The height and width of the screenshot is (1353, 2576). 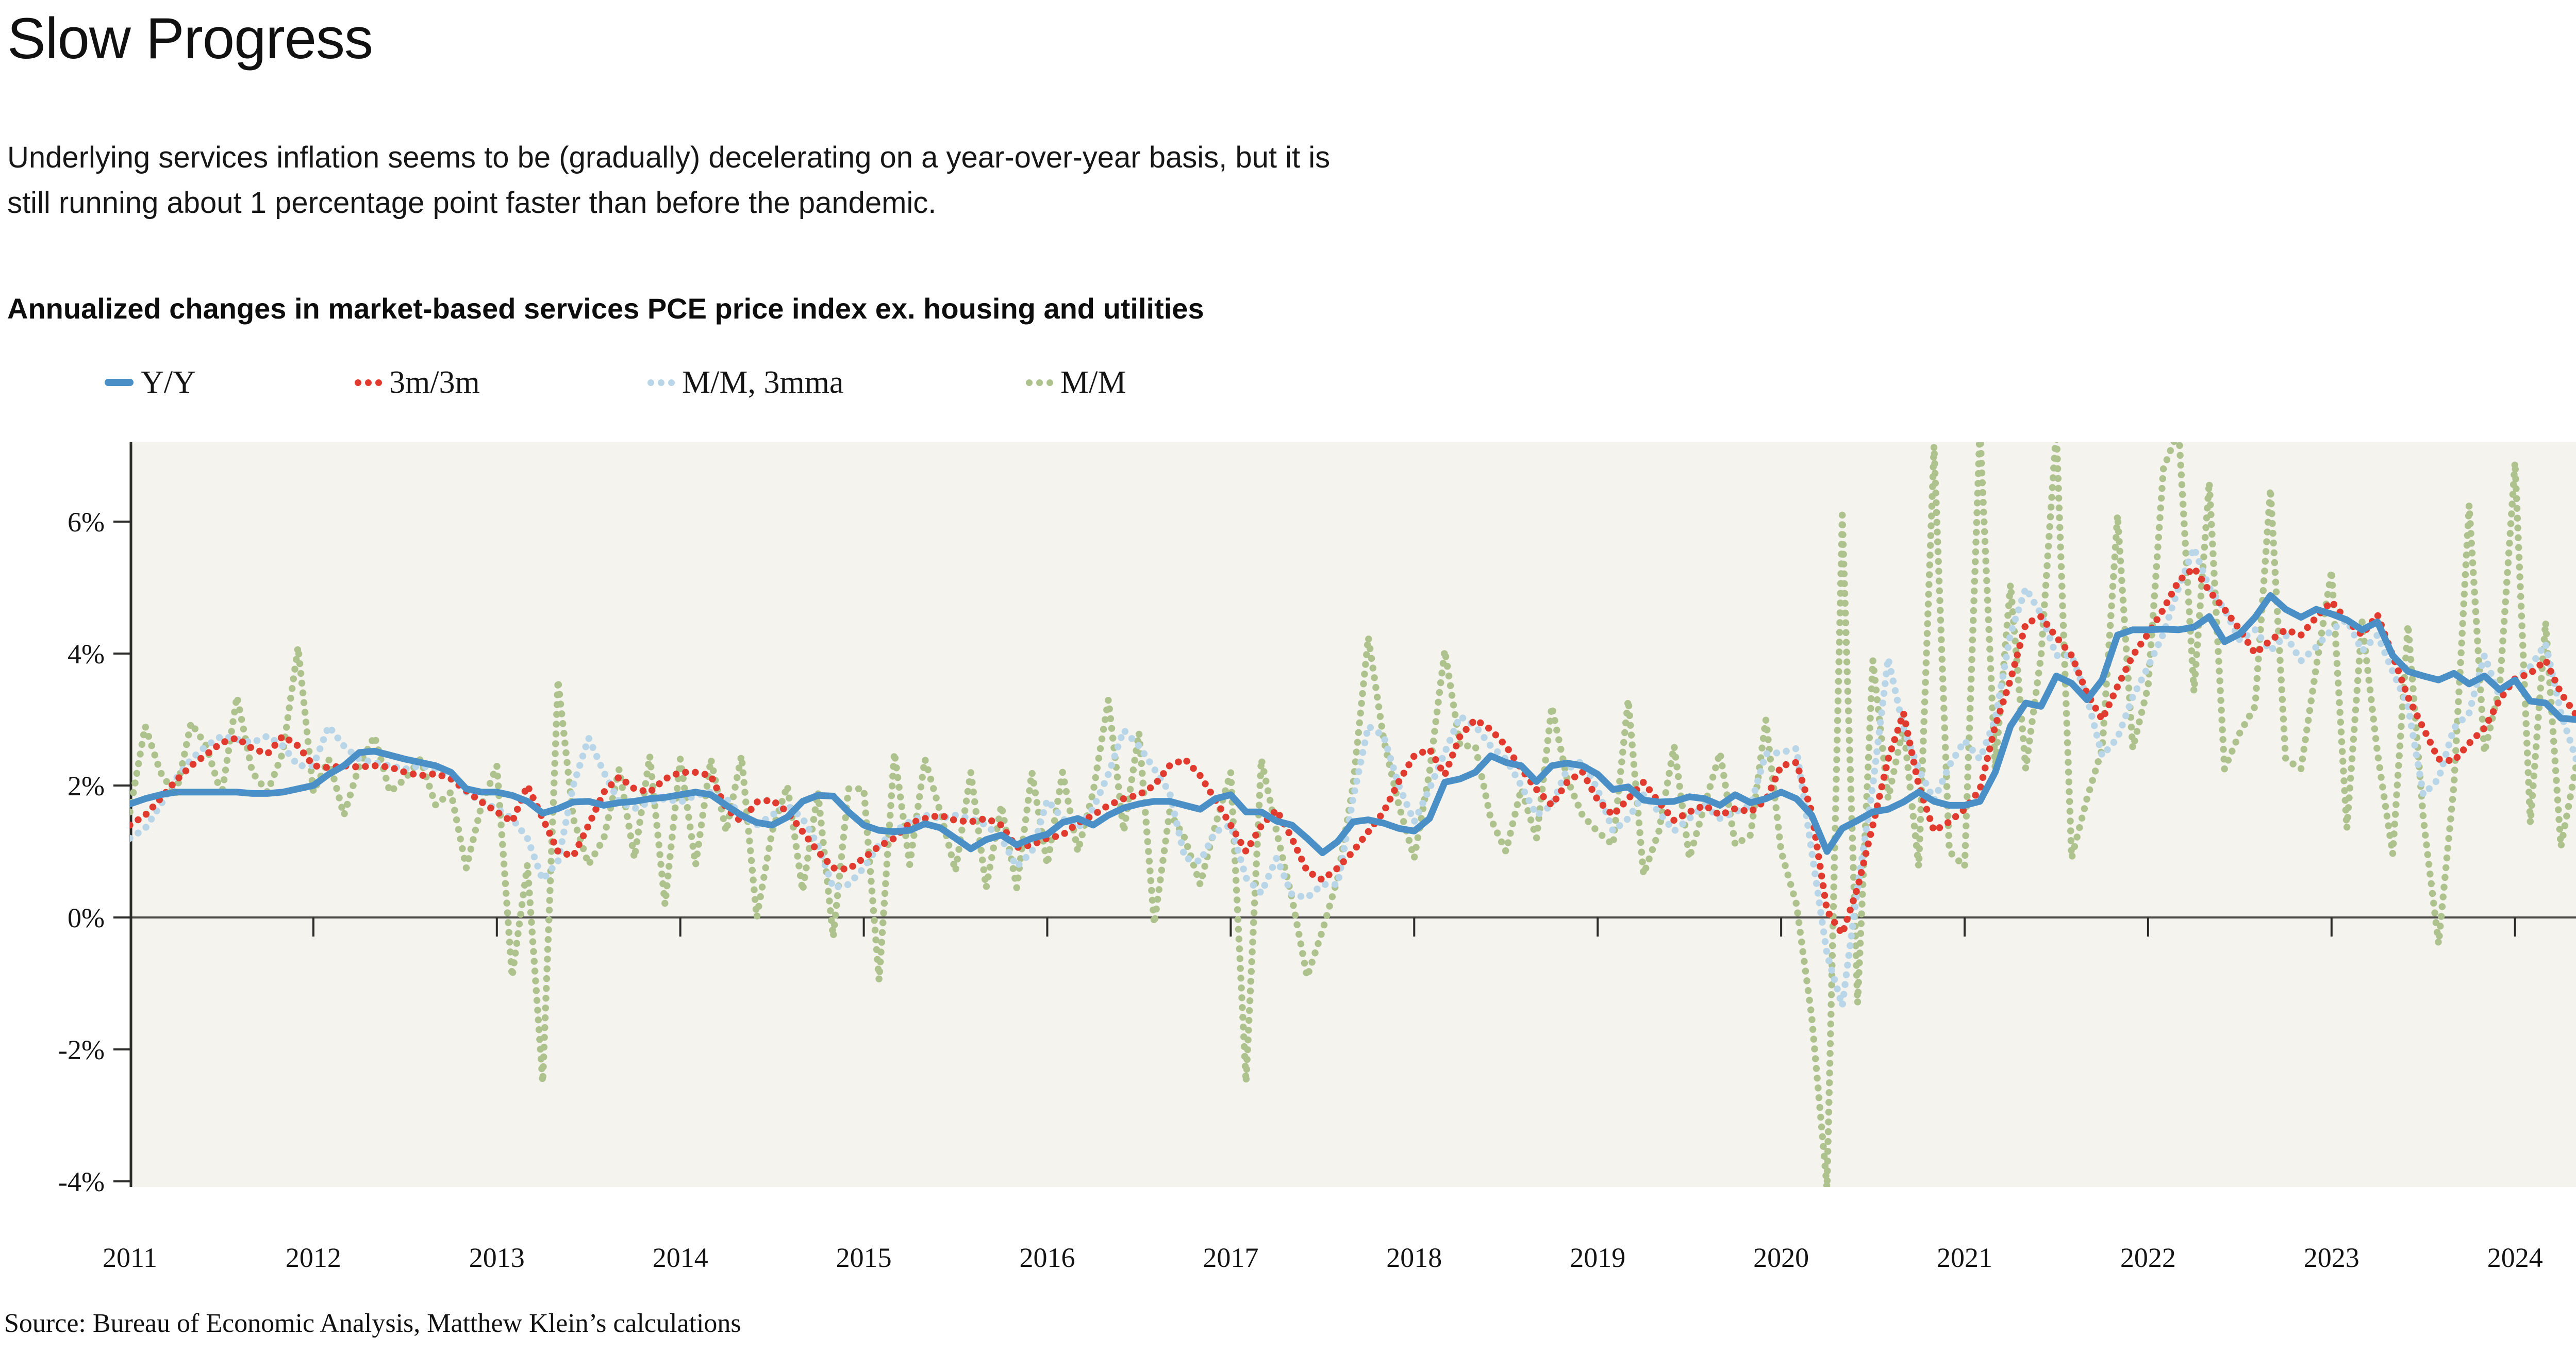 What do you see at coordinates (169, 382) in the screenshot?
I see `legend-label-yy: Y/Y` at bounding box center [169, 382].